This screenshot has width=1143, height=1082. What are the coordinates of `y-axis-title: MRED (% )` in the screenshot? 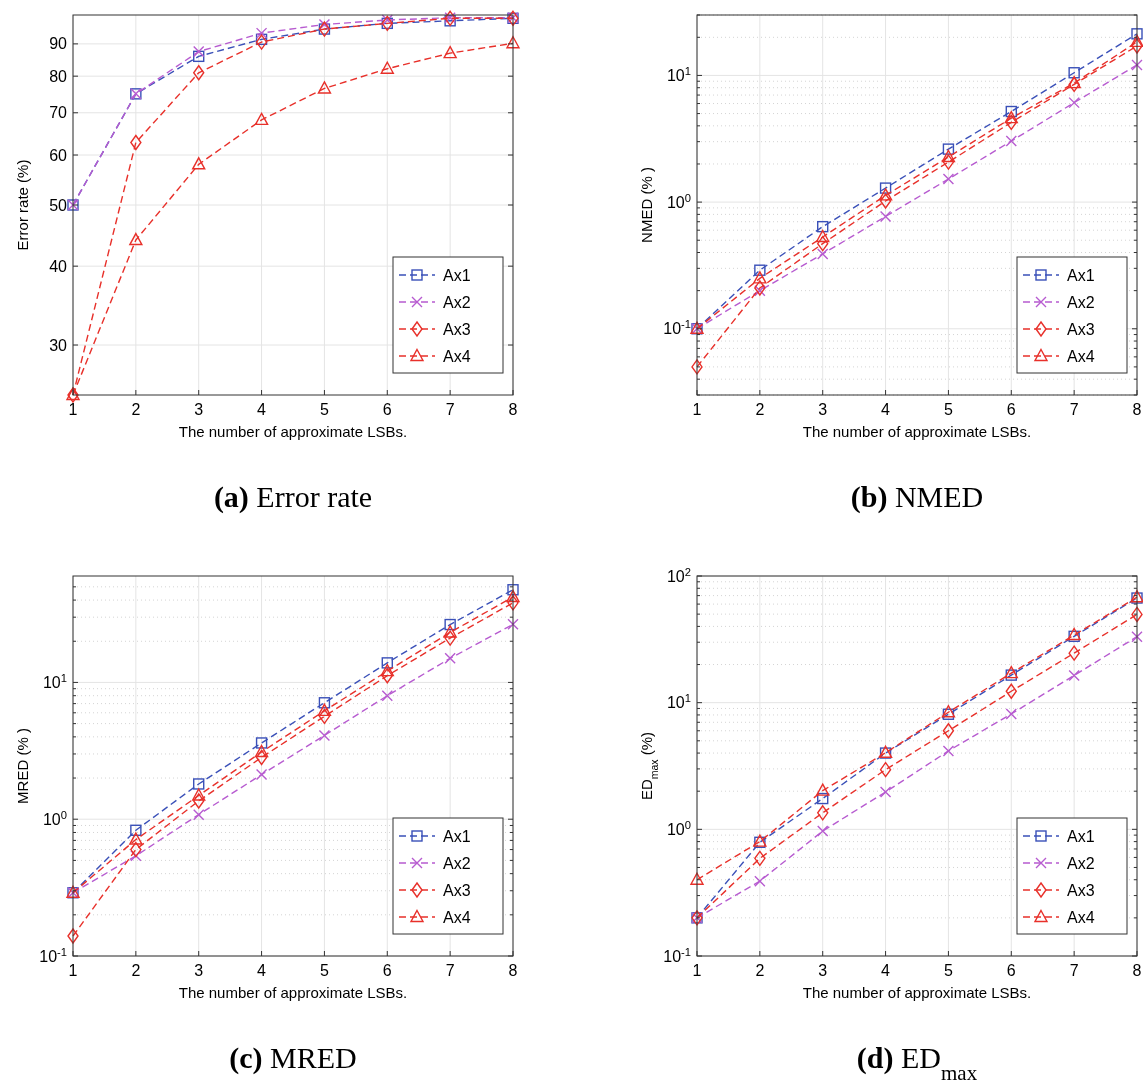 It's located at (22, 766).